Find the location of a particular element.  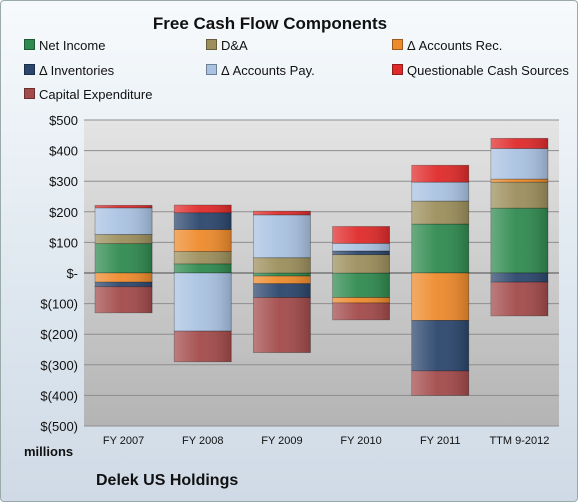

y-tick-label: $500 is located at coordinates (63, 120).